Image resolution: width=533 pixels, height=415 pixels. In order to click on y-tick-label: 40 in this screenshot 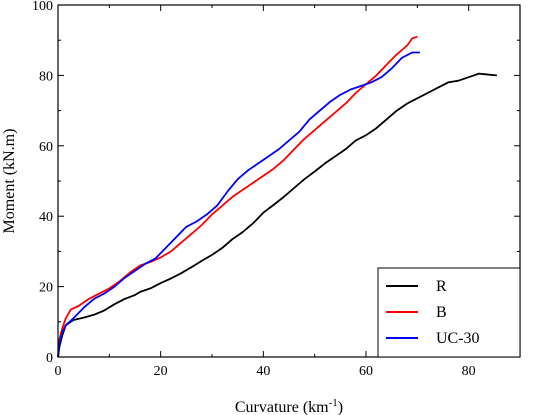, I will do `click(46, 217)`.